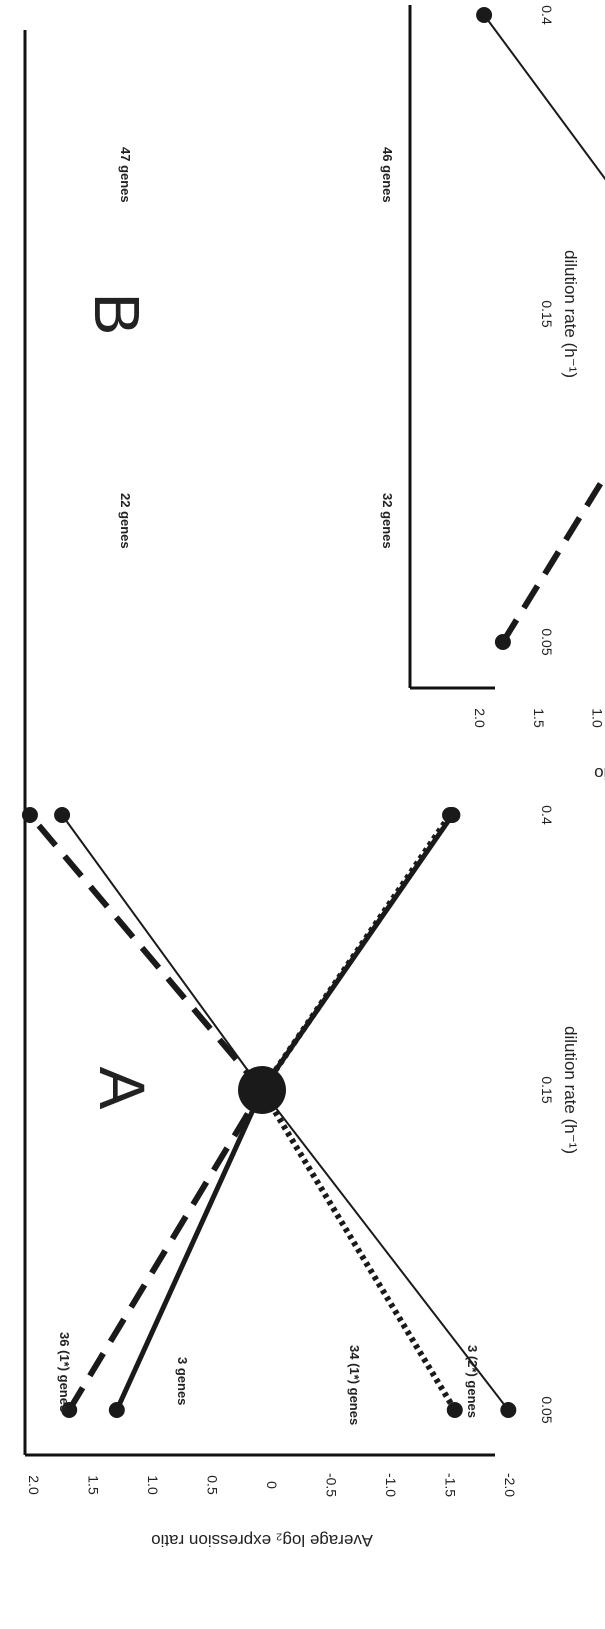 This screenshot has width=605, height=1629. What do you see at coordinates (510, 1485) in the screenshot?
I see `y-tick-label: -2.0` at bounding box center [510, 1485].